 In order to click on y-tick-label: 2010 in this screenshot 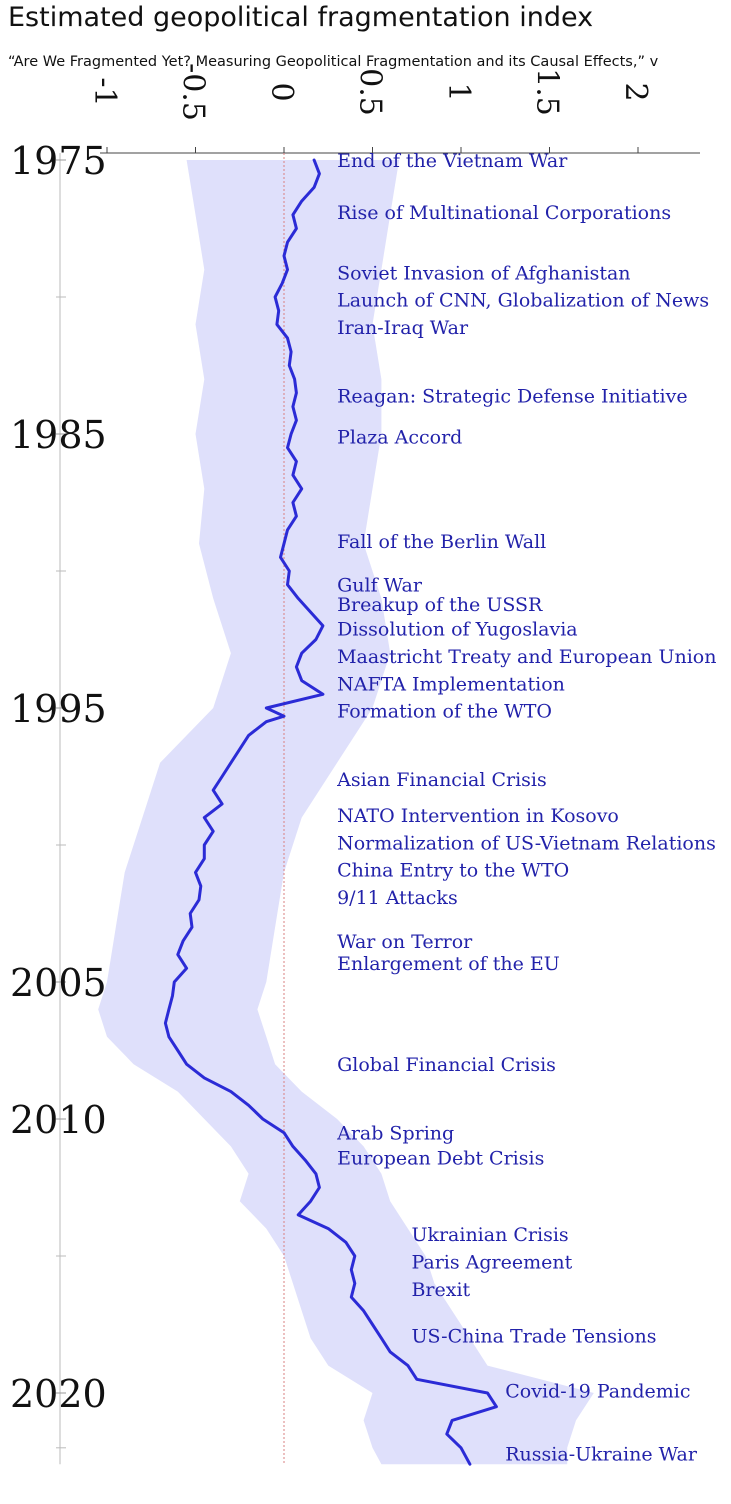, I will do `click(58, 1120)`.